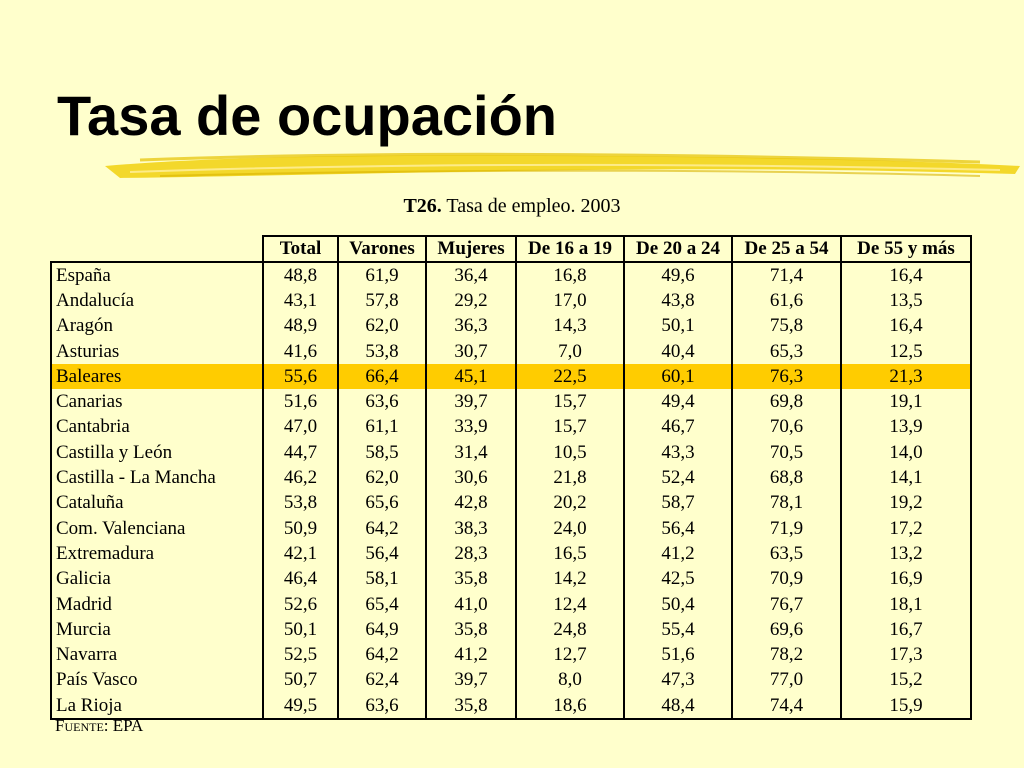 The height and width of the screenshot is (768, 1024). Describe the element at coordinates (382, 402) in the screenshot. I see `value-cell: 63,6` at that location.